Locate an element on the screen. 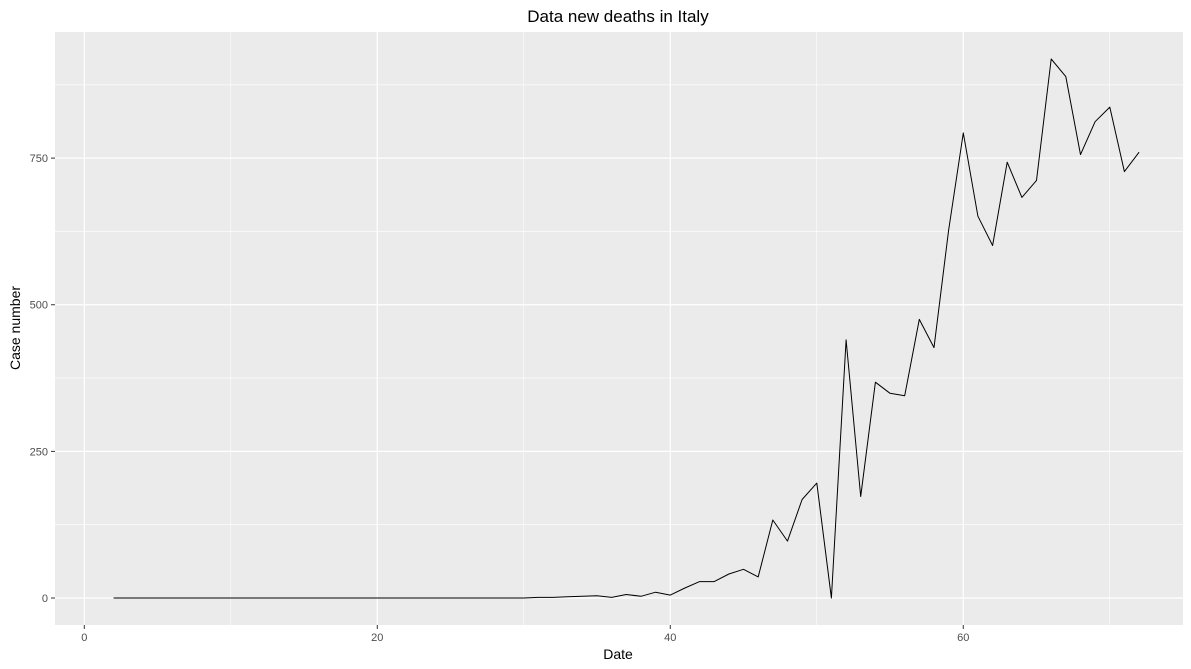  x-axis: 0 20 40 60 is located at coordinates (525, 634).